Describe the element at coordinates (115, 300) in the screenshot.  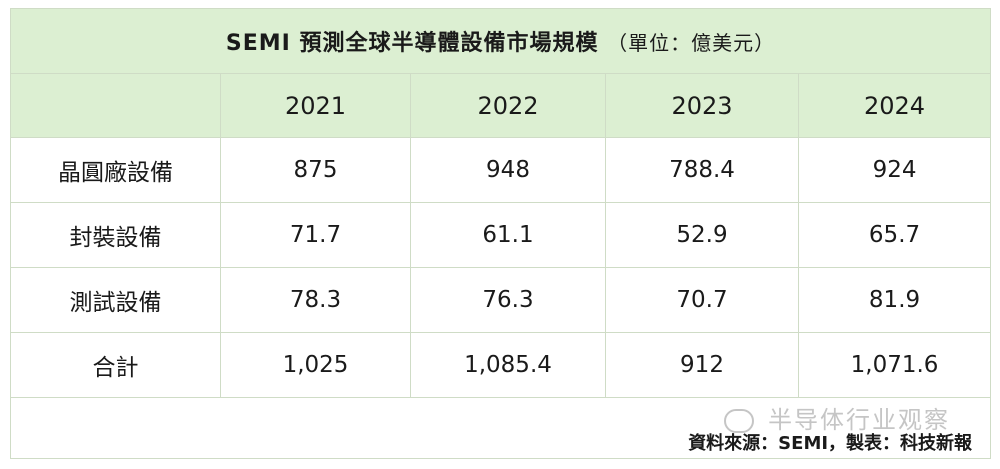
I see `row-label: 測試設備` at that location.